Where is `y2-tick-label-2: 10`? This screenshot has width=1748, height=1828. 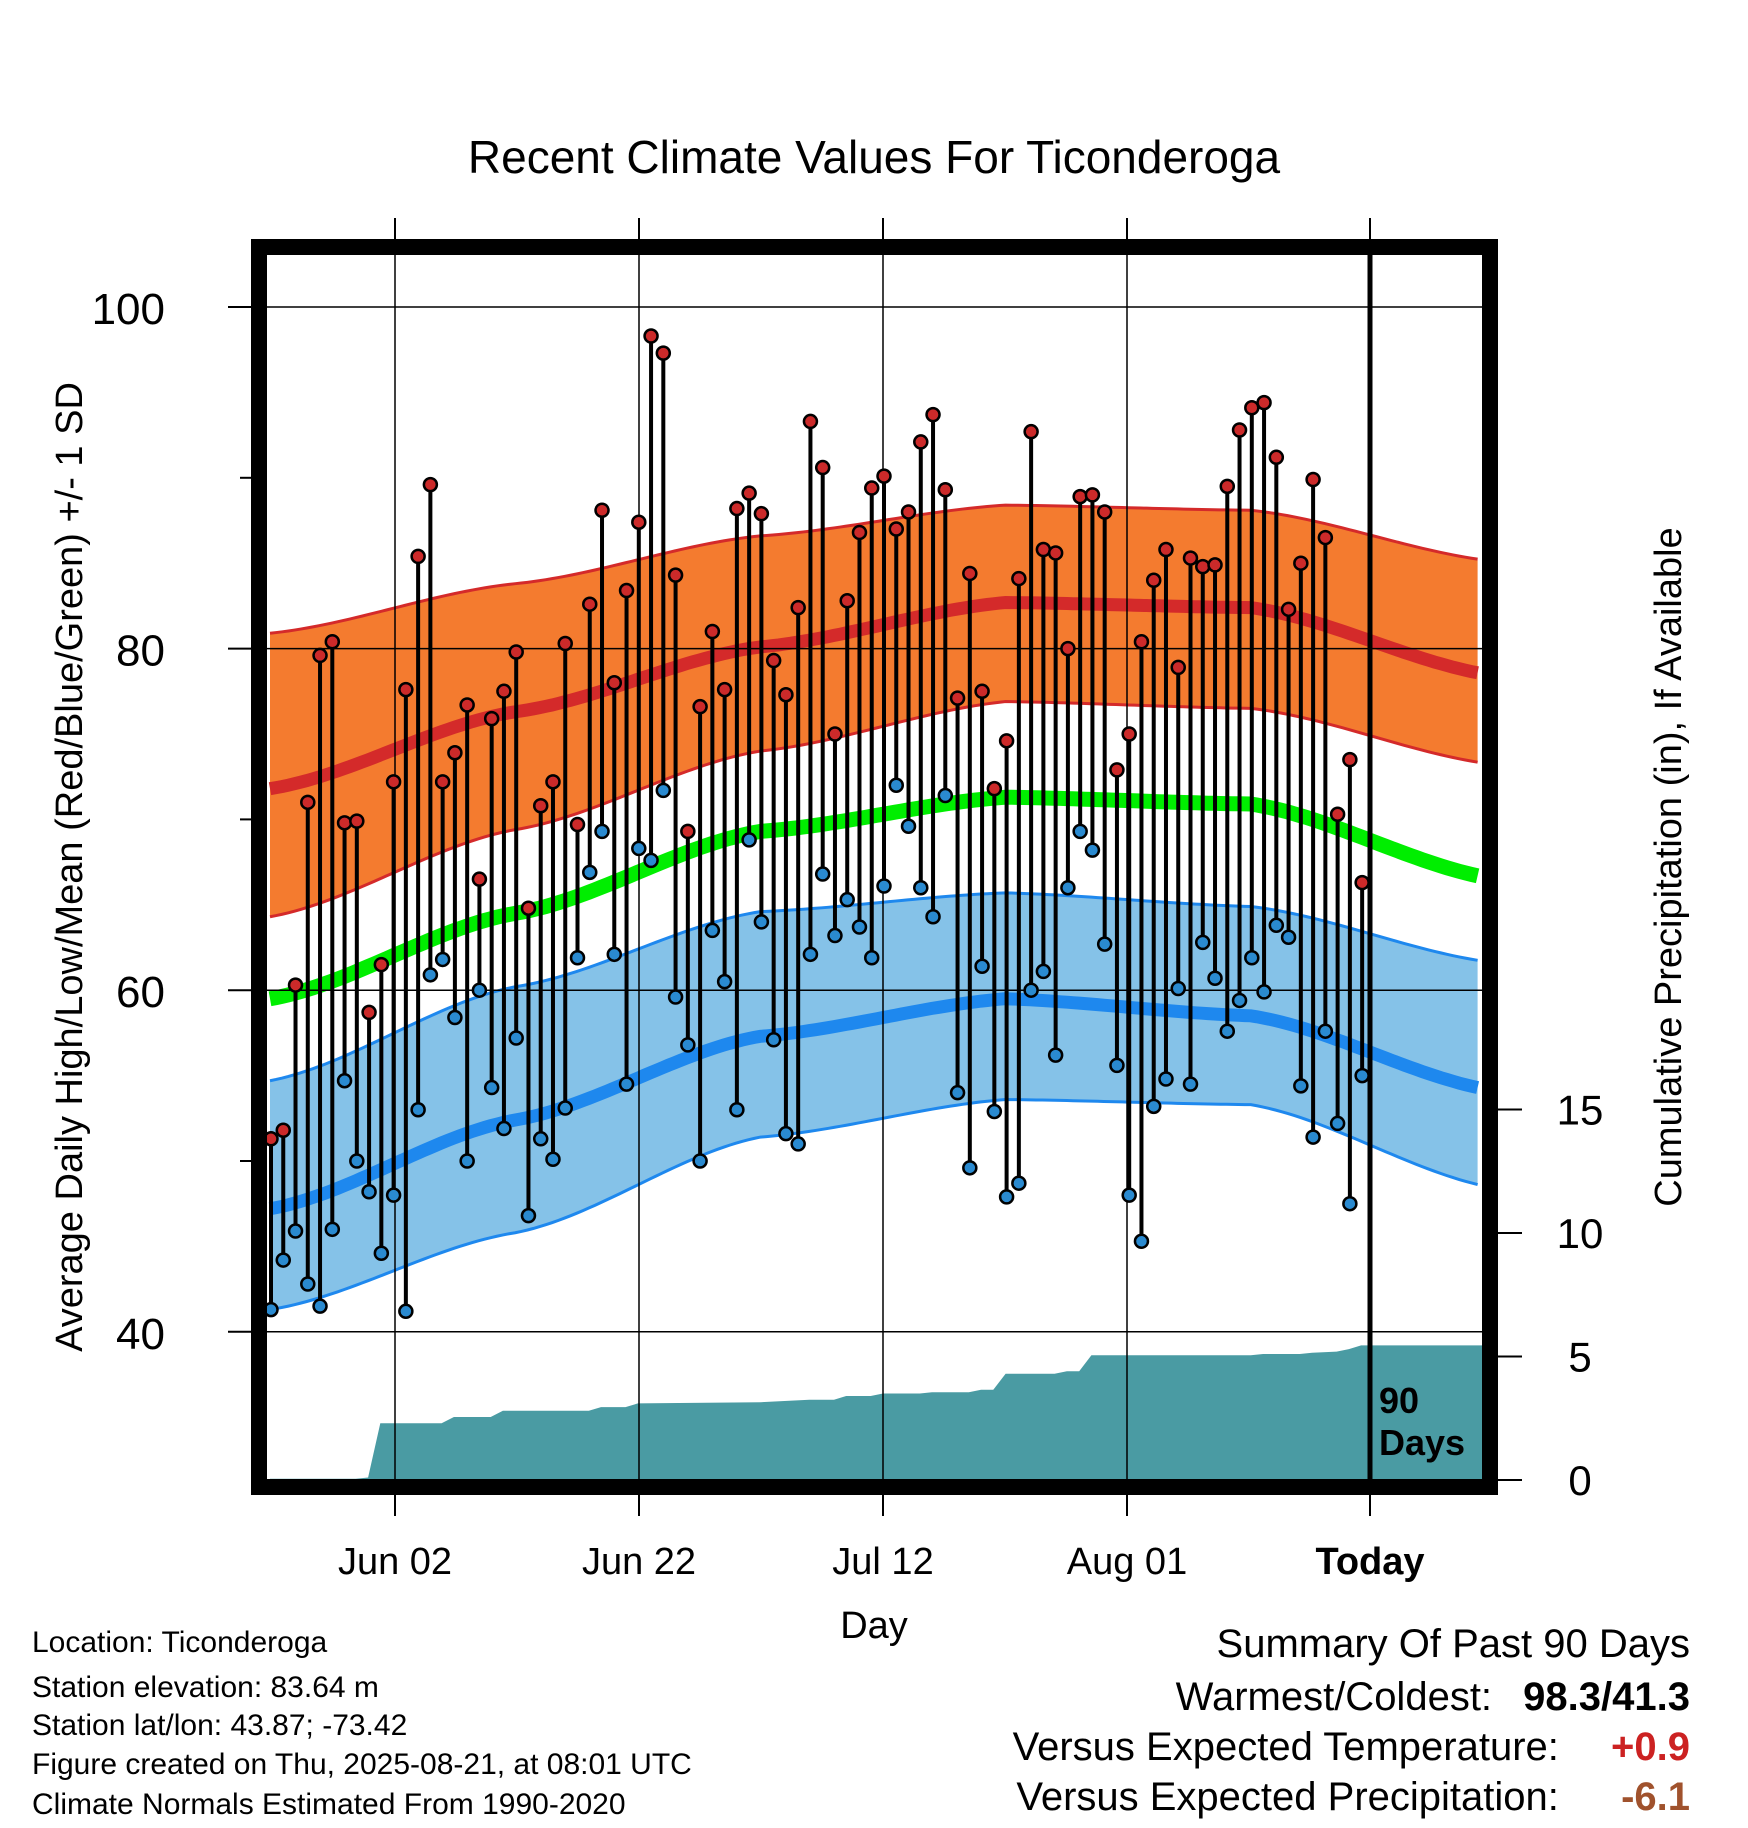
y2-tick-label-2: 10 is located at coordinates (1580, 1233).